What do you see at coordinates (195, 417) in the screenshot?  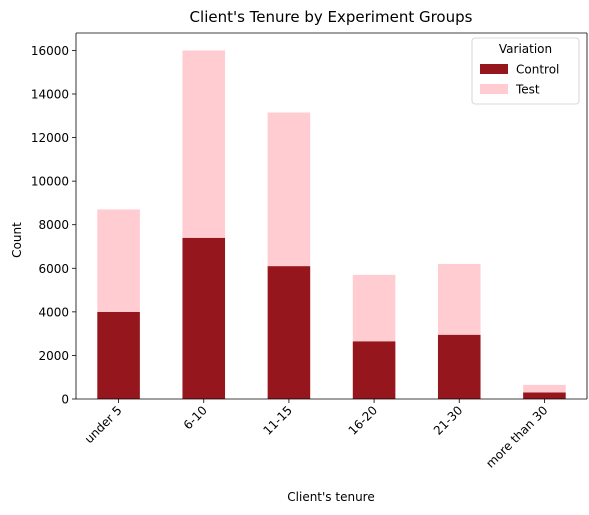 I see `x-tick-label: 6-10` at bounding box center [195, 417].